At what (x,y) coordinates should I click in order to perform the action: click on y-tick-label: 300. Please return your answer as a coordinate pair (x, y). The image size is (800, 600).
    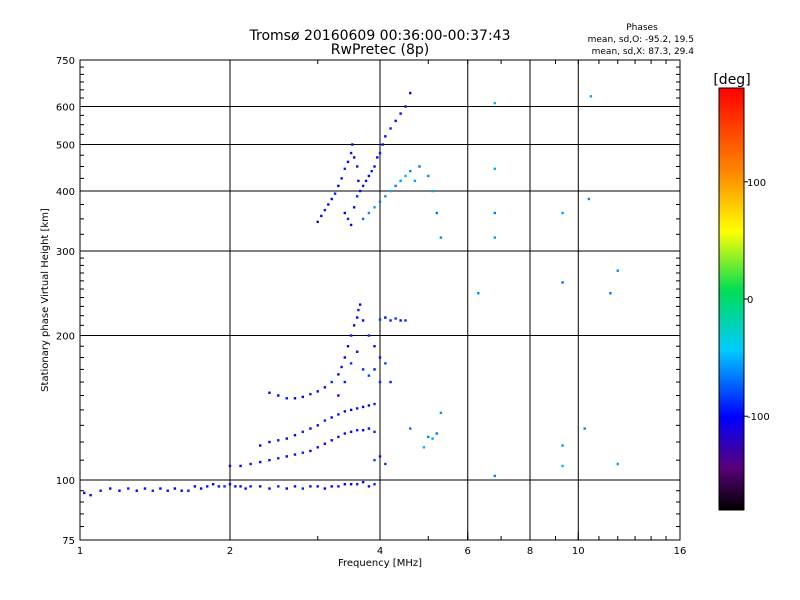
    Looking at the image, I should click on (65, 252).